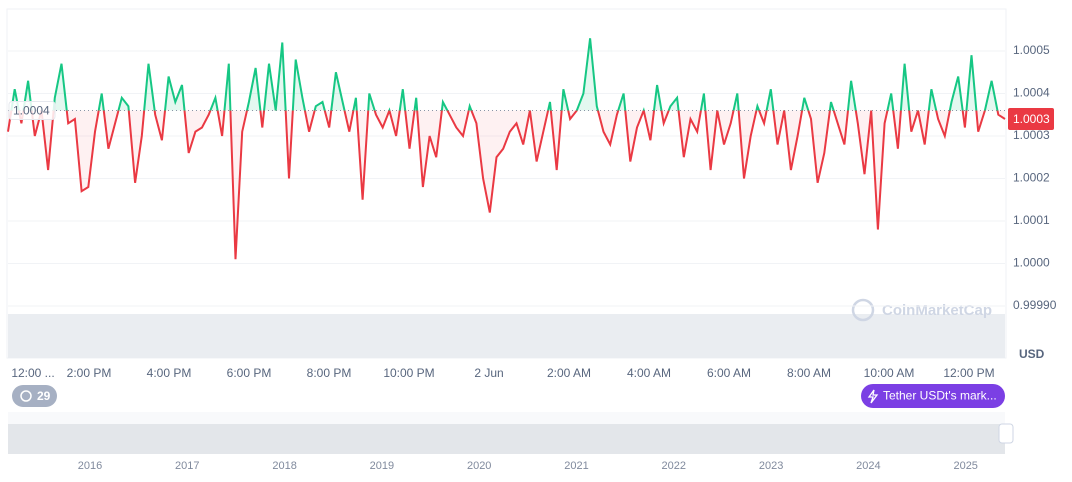  I want to click on year-label: 2018, so click(284, 466).